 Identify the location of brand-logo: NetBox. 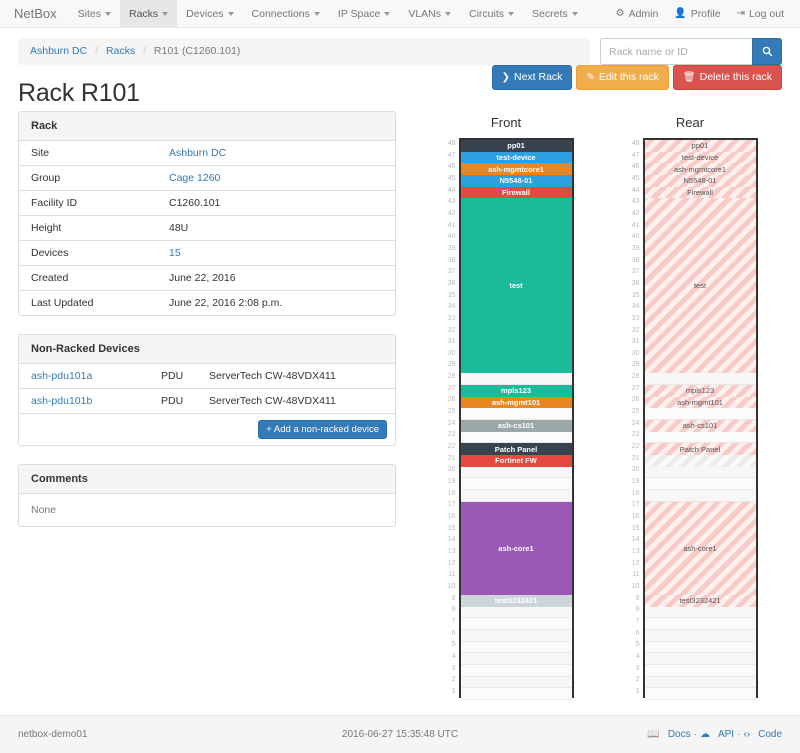
(35, 13).